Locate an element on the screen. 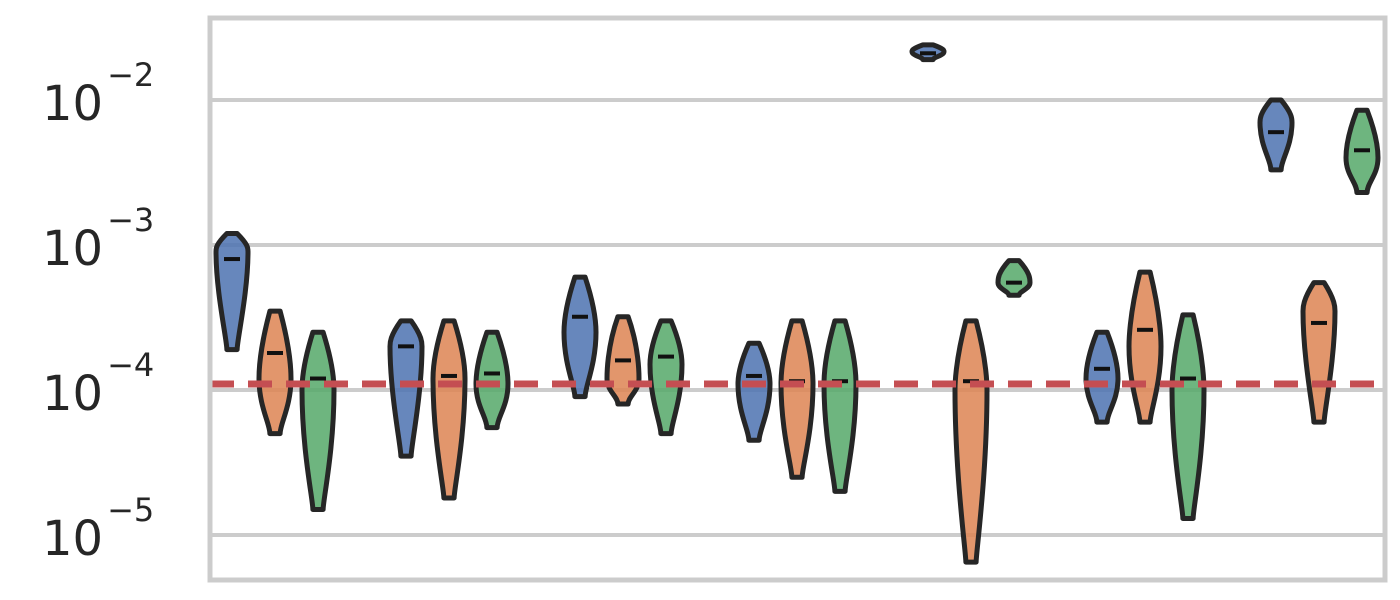 The width and height of the screenshot is (1400, 600). y-tick-labels: 10−210−310−410−5 is located at coordinates (98, 311).